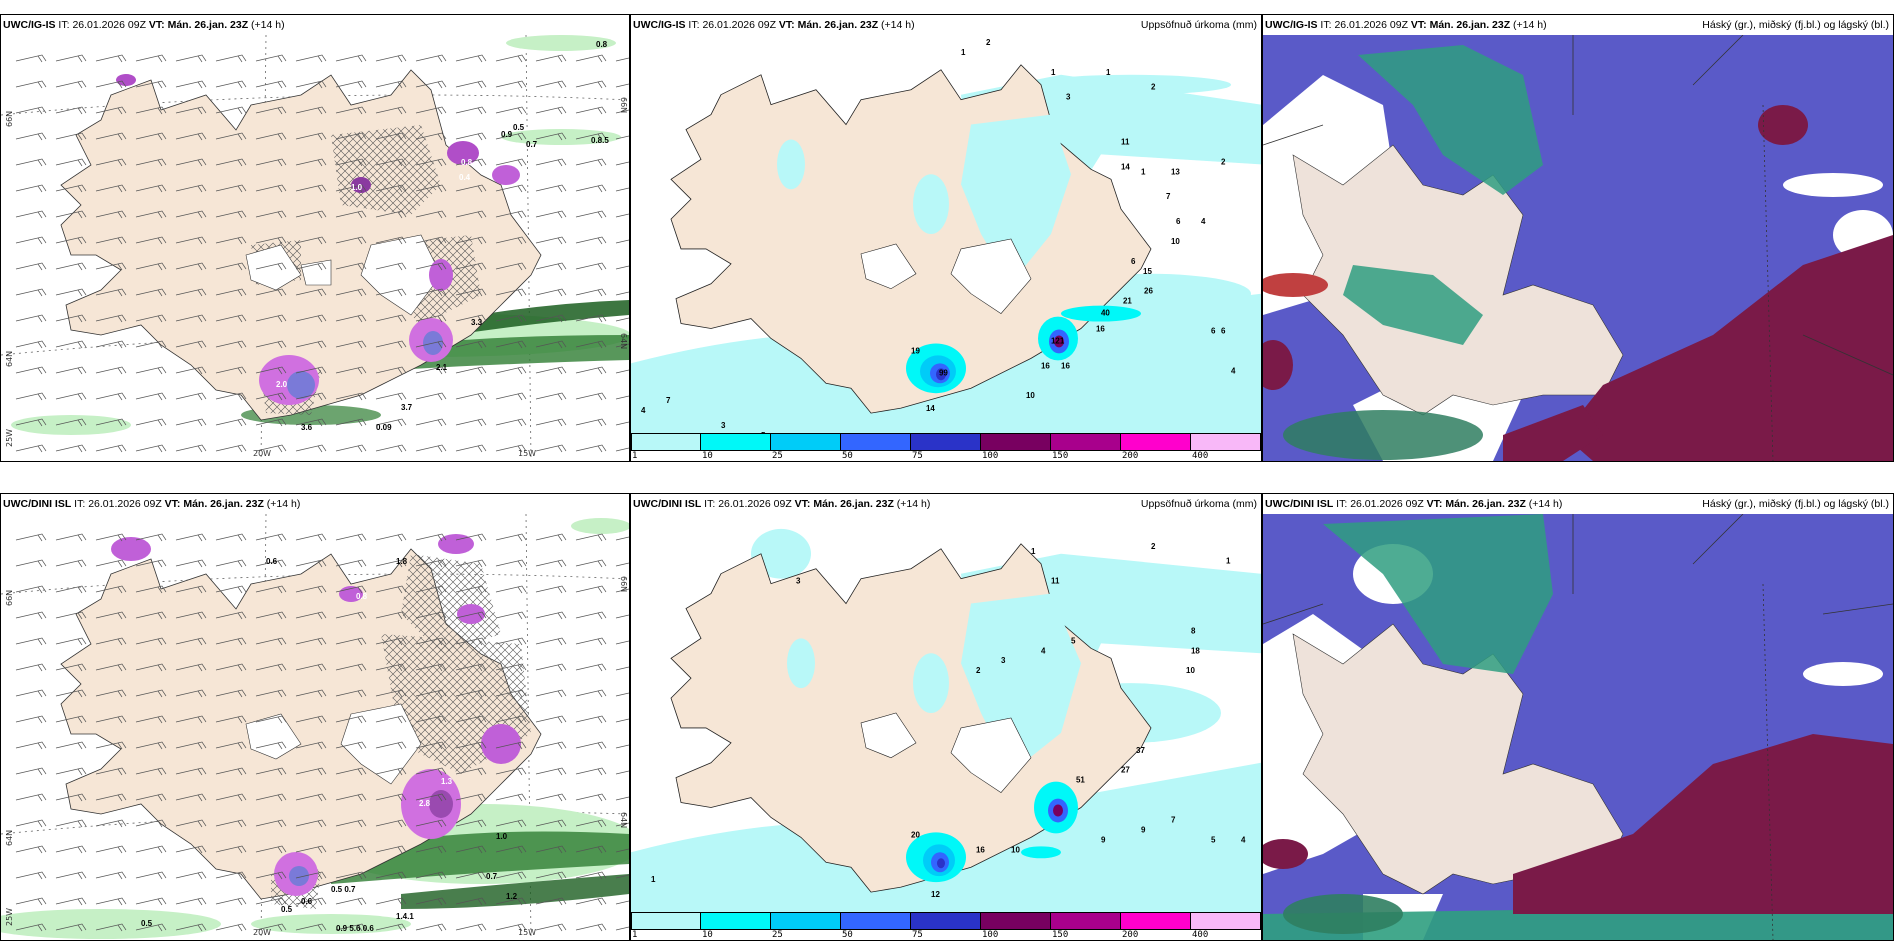 Image resolution: width=1900 pixels, height=950 pixels. Describe the element at coordinates (532, 144) in the screenshot. I see `value-label: 0.7` at that location.